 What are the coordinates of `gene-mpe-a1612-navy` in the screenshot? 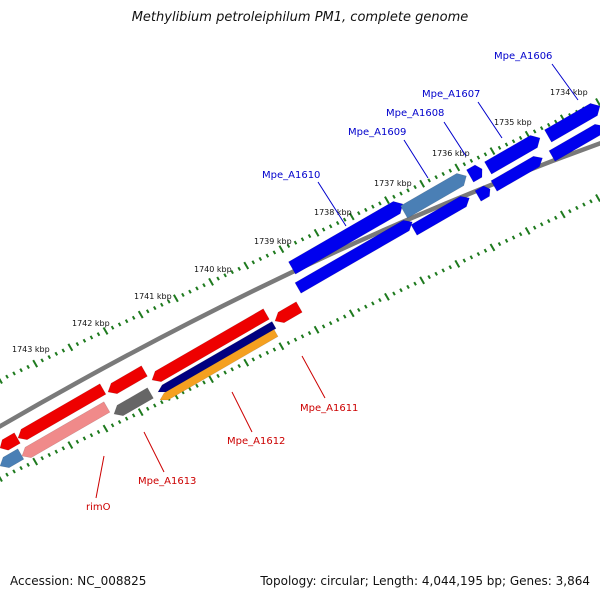 It's located at (217, 357).